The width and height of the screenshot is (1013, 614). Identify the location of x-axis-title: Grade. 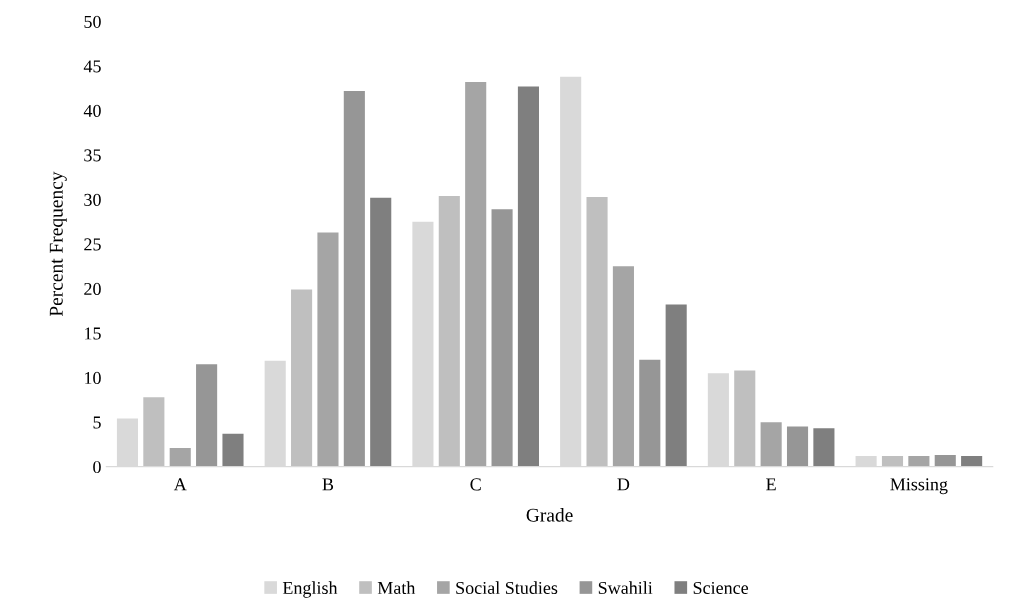
(549, 515).